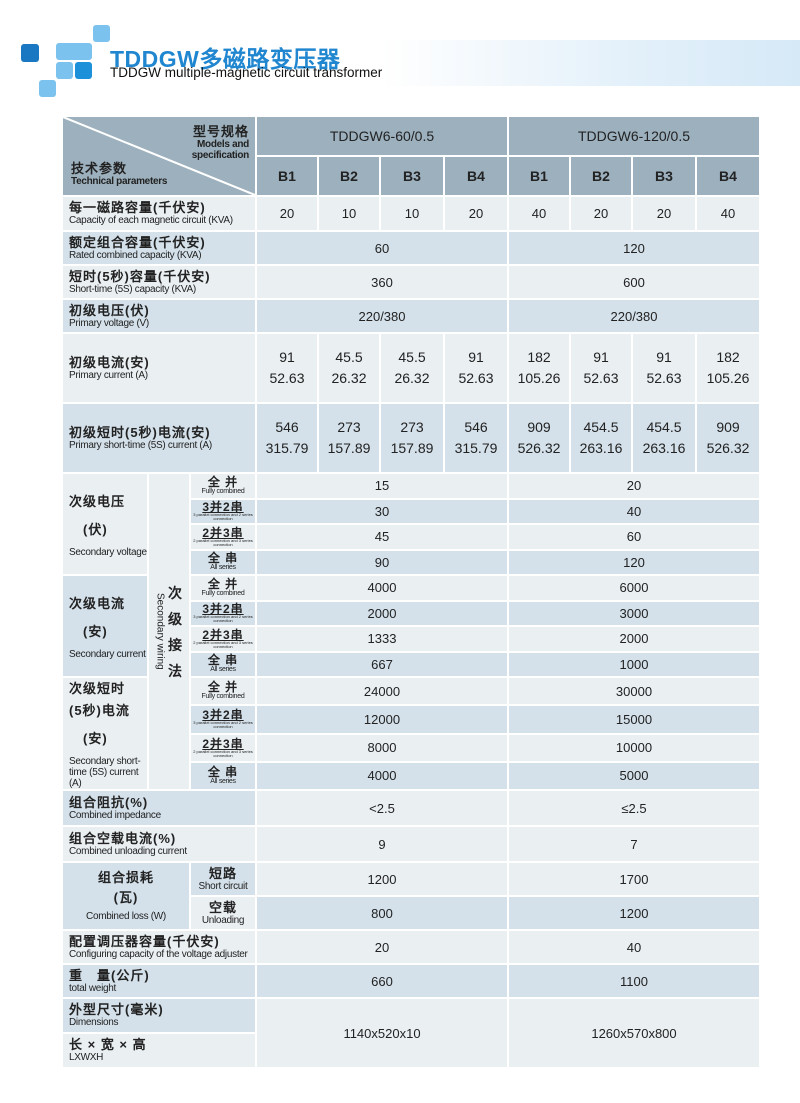 This screenshot has width=800, height=1103. What do you see at coordinates (411, 844) in the screenshot?
I see `table-row: 组合空载电流(%) Combined unloading current 9 7` at bounding box center [411, 844].